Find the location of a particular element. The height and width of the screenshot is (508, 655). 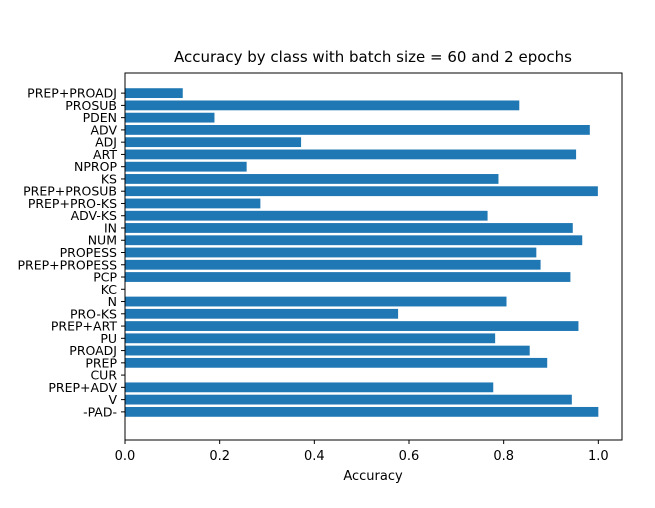

y-tick-label: ADJ is located at coordinates (106, 142).